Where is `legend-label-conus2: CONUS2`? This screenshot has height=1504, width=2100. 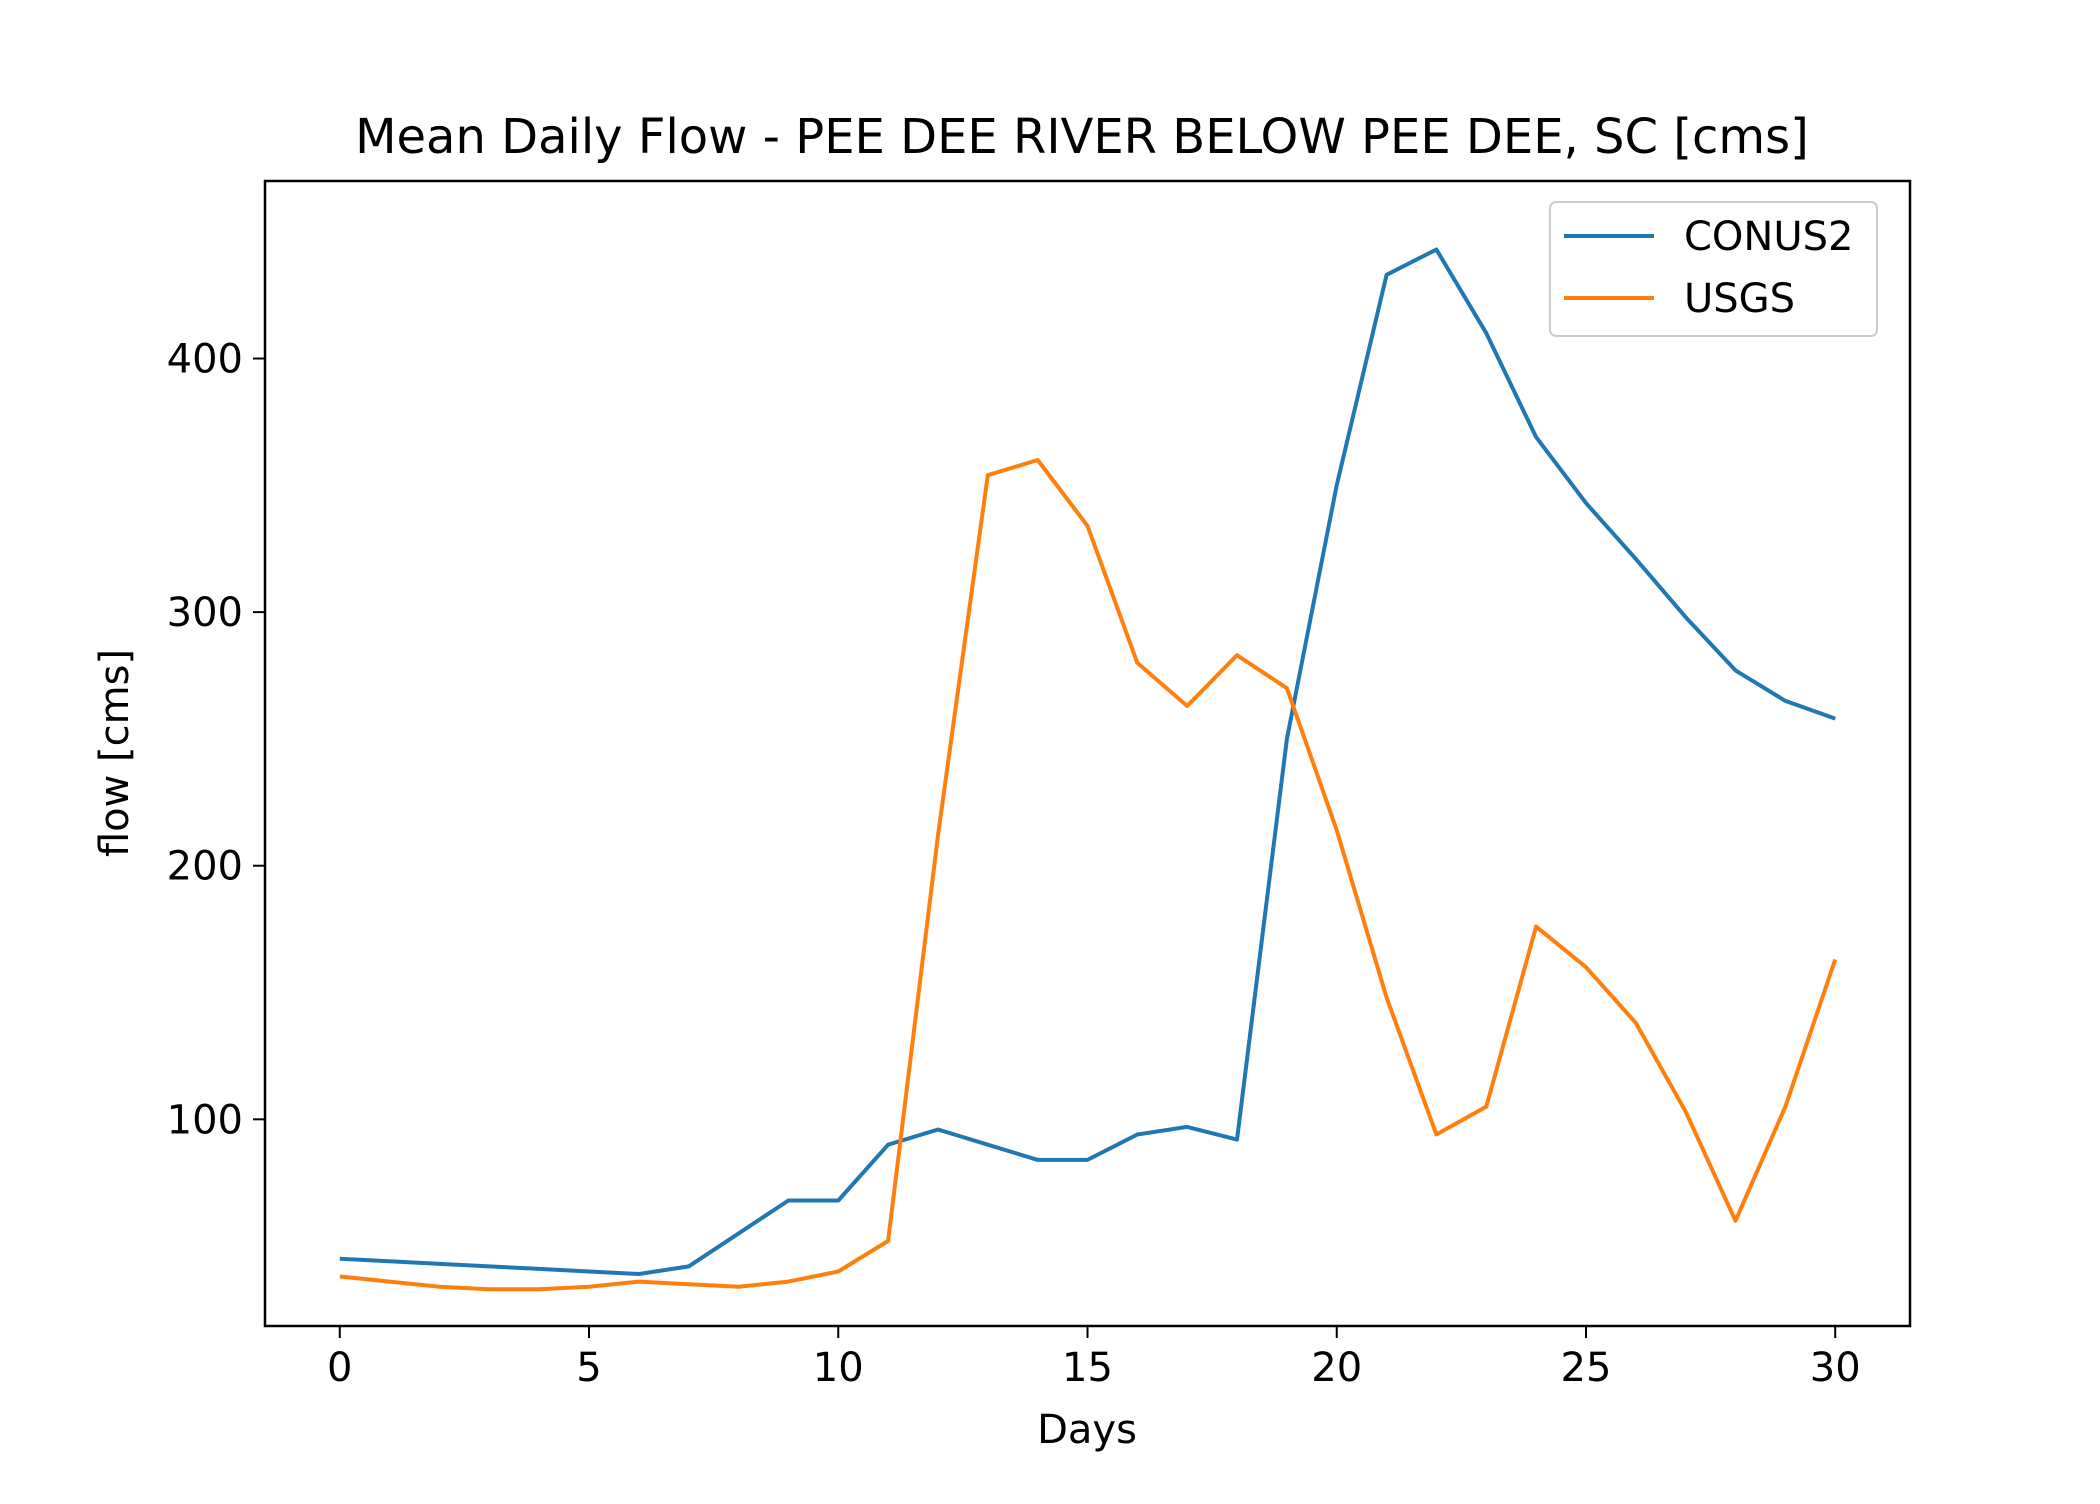
legend-label-conus2: CONUS2 is located at coordinates (1768, 237).